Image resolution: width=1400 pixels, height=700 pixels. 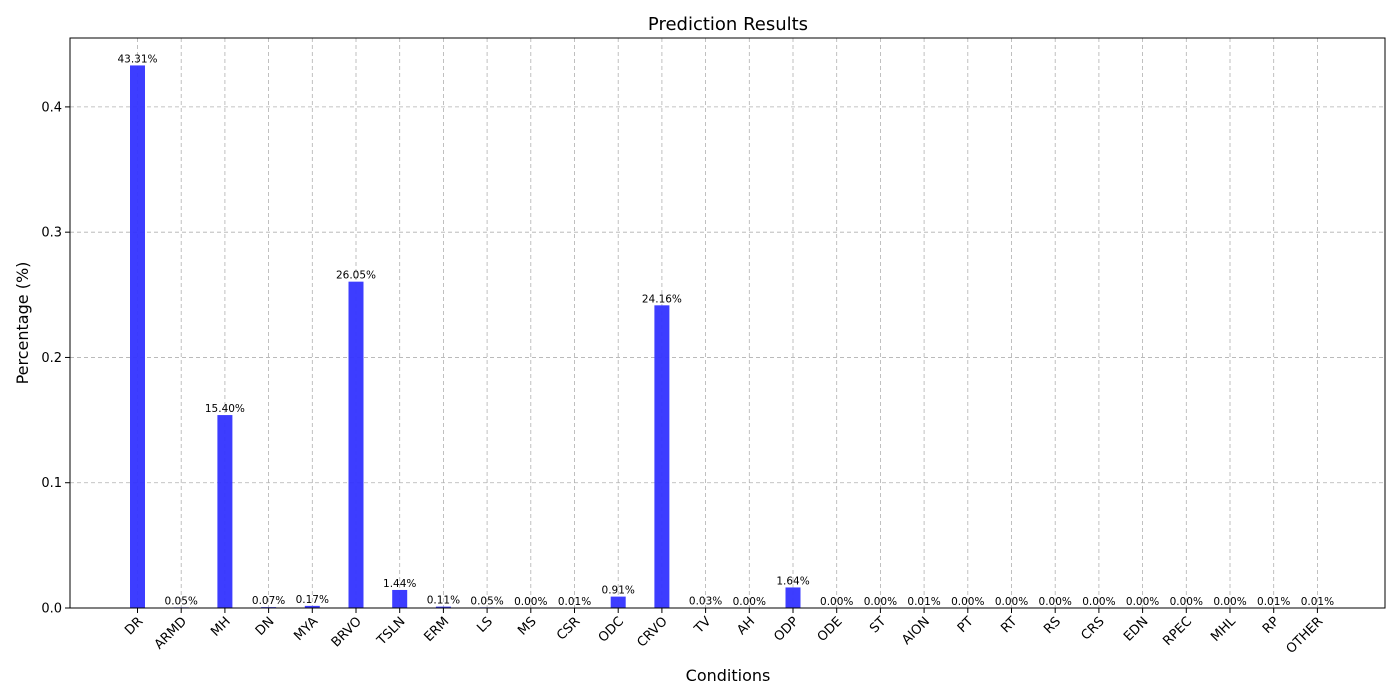 I want to click on x-tick-label: MH, so click(x=220, y=626).